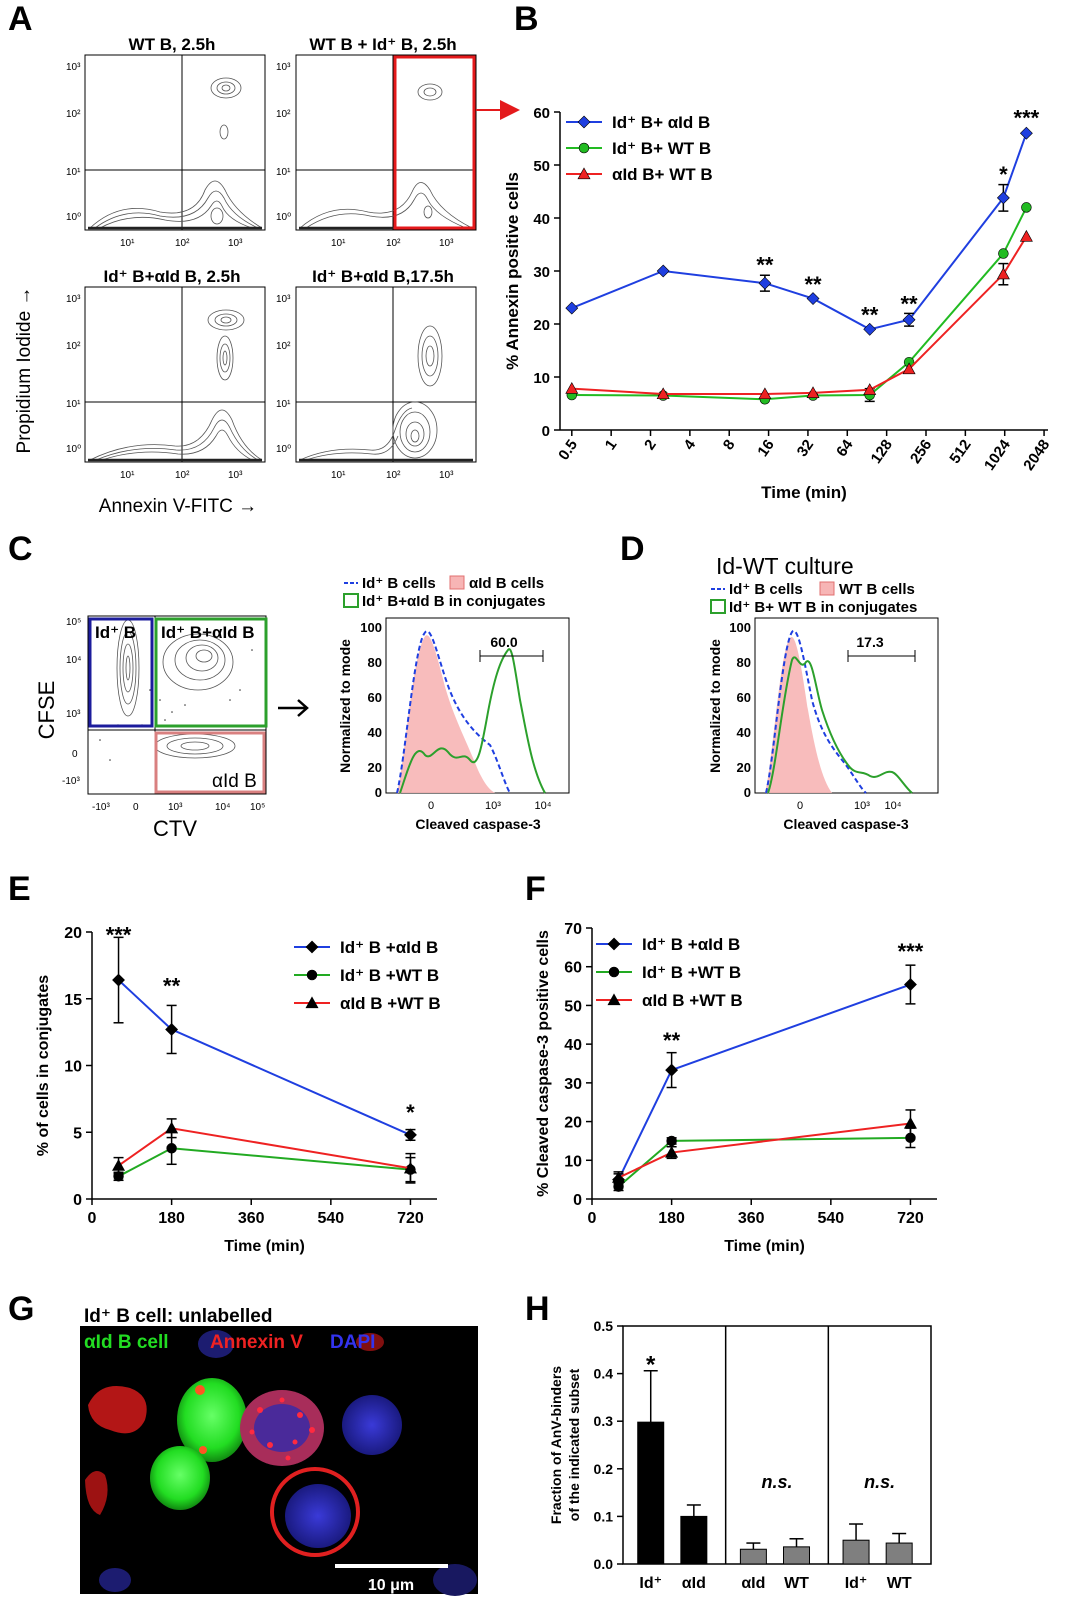 This screenshot has height=1600, width=1083. What do you see at coordinates (121, 672) in the screenshot?
I see `gate-id-b` at bounding box center [121, 672].